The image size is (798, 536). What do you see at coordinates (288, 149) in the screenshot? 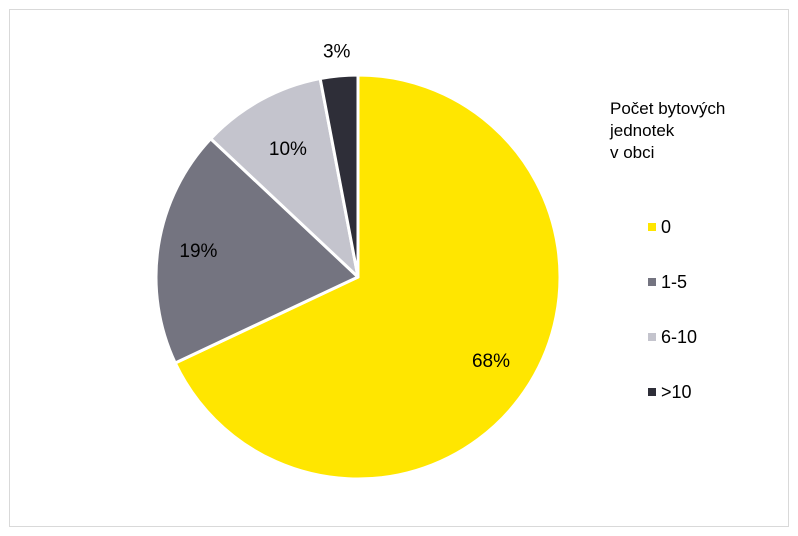
I see `data-label-2: 10%` at bounding box center [288, 149].